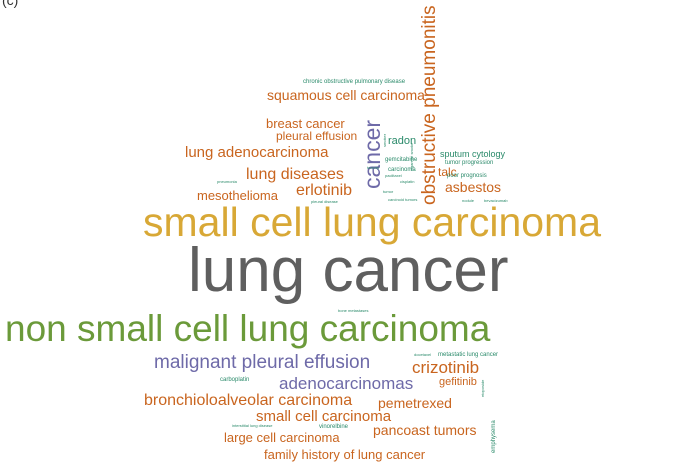 This screenshot has width=682, height=476. Describe the element at coordinates (402, 170) in the screenshot. I see `word-carcinoma: carcinoma` at that location.